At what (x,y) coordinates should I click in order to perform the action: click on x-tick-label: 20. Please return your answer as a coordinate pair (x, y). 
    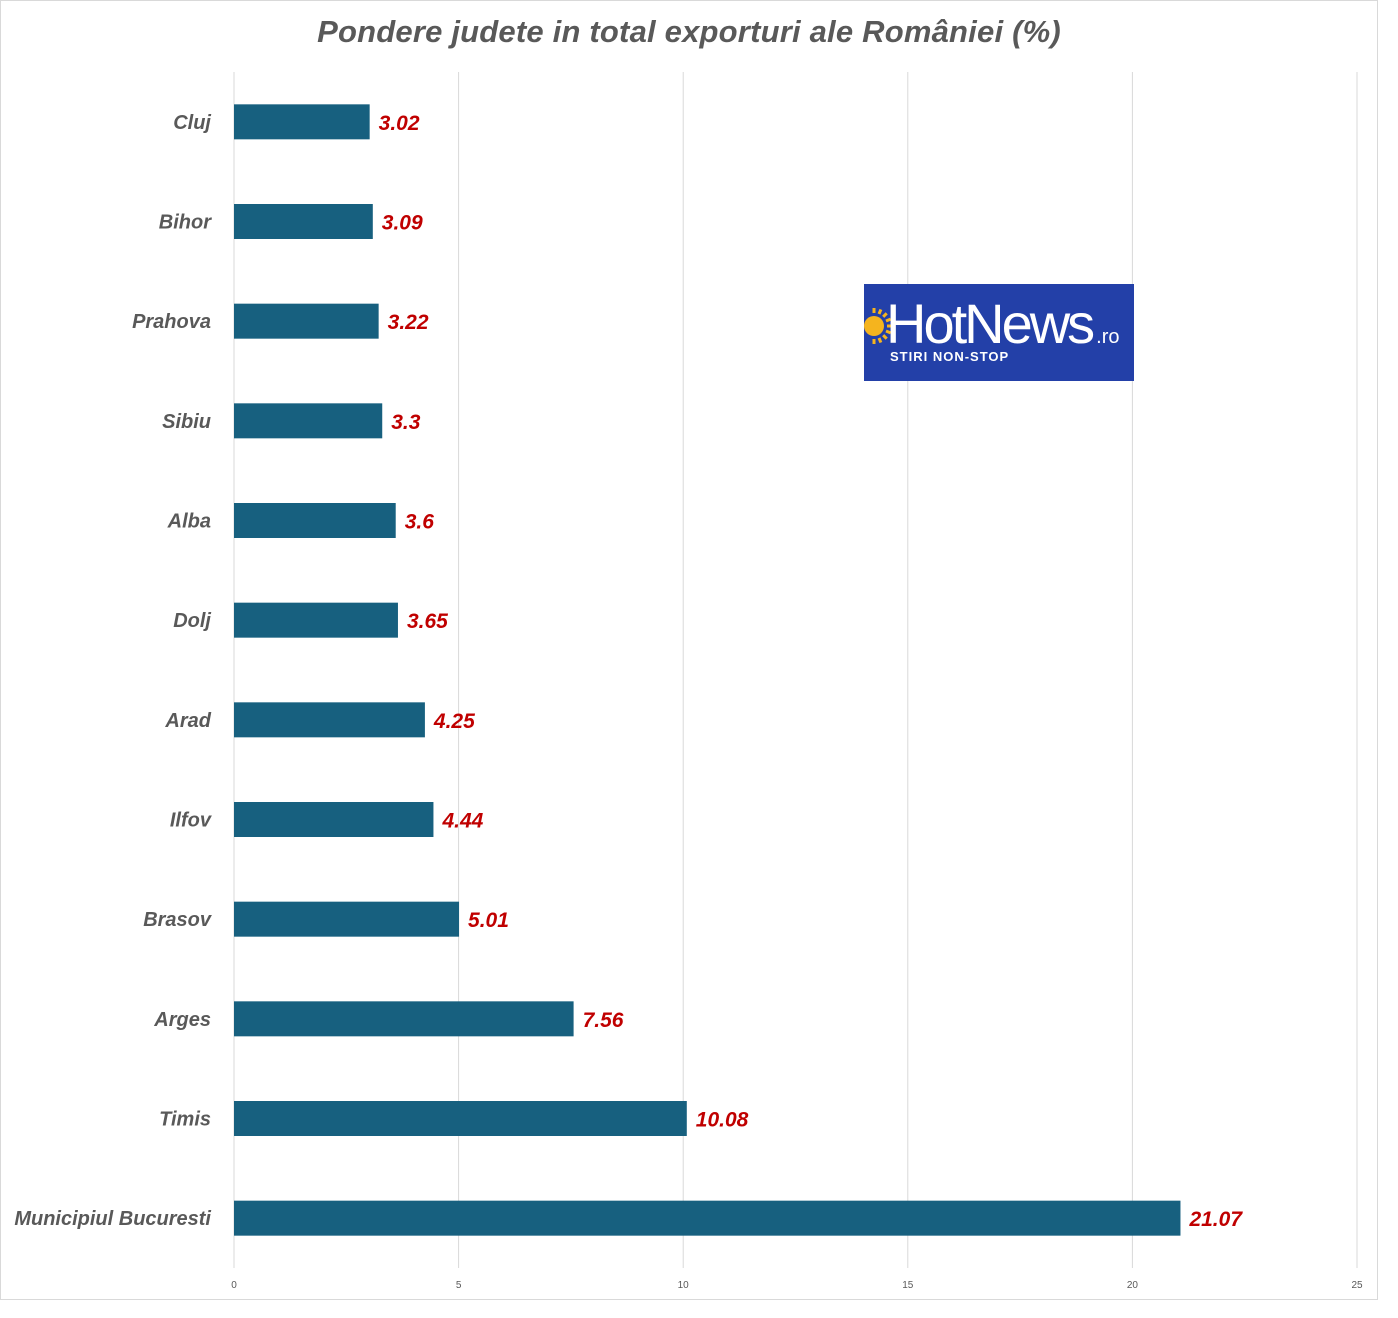
    Looking at the image, I should click on (1133, 1285).